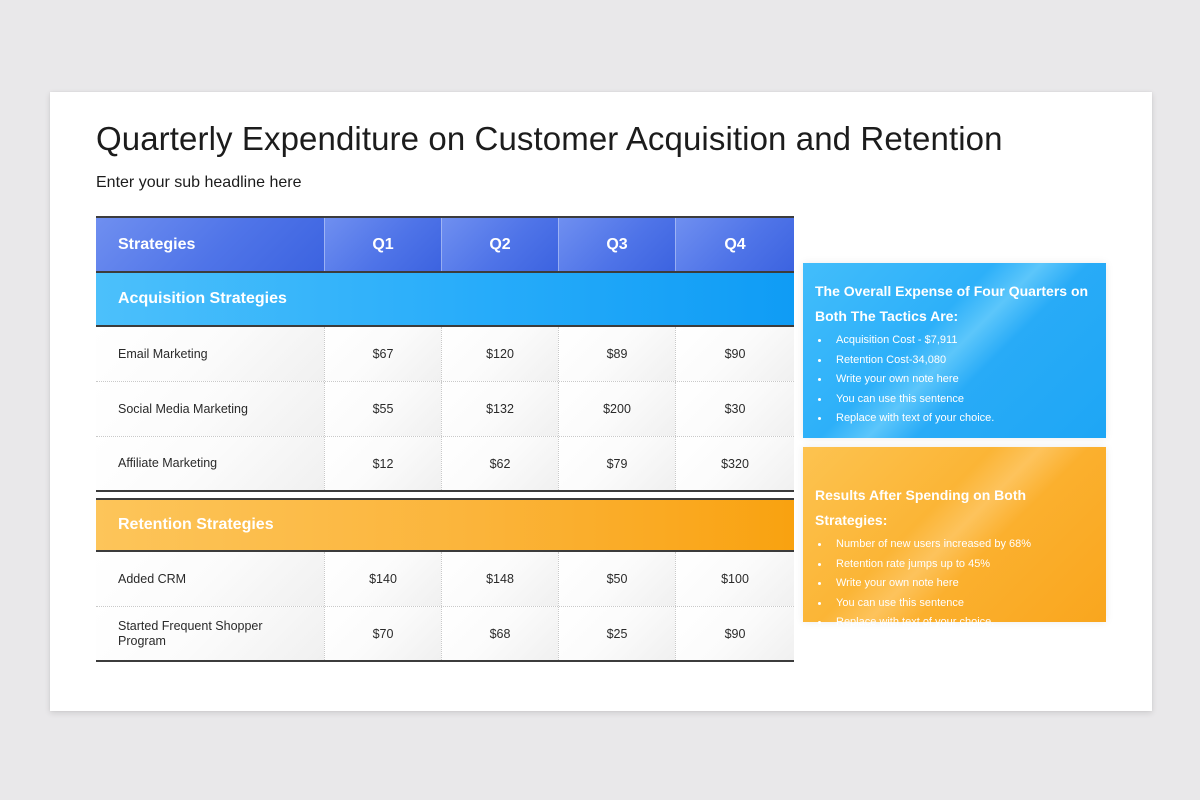  I want to click on table-row: Added CRM $140 $148 $50 $100, so click(445, 579).